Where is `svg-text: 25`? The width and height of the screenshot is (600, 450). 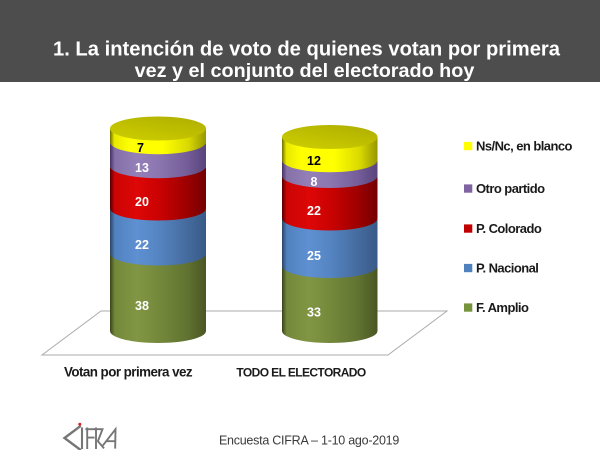 svg-text: 25 is located at coordinates (314, 256).